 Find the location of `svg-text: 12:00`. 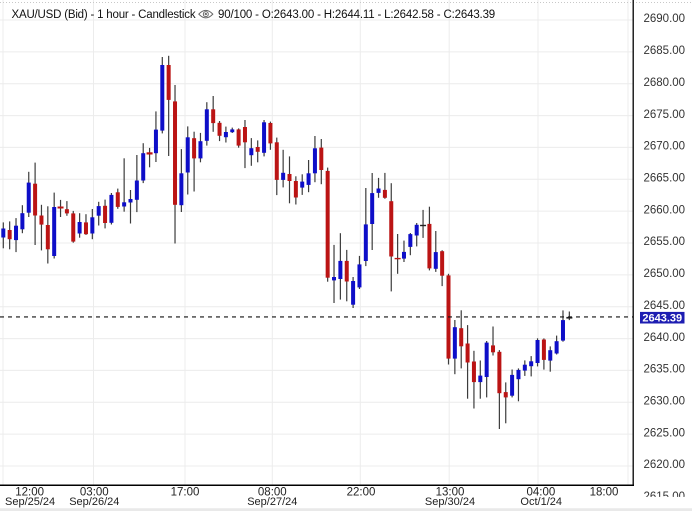

svg-text: 12:00 is located at coordinates (29, 493).